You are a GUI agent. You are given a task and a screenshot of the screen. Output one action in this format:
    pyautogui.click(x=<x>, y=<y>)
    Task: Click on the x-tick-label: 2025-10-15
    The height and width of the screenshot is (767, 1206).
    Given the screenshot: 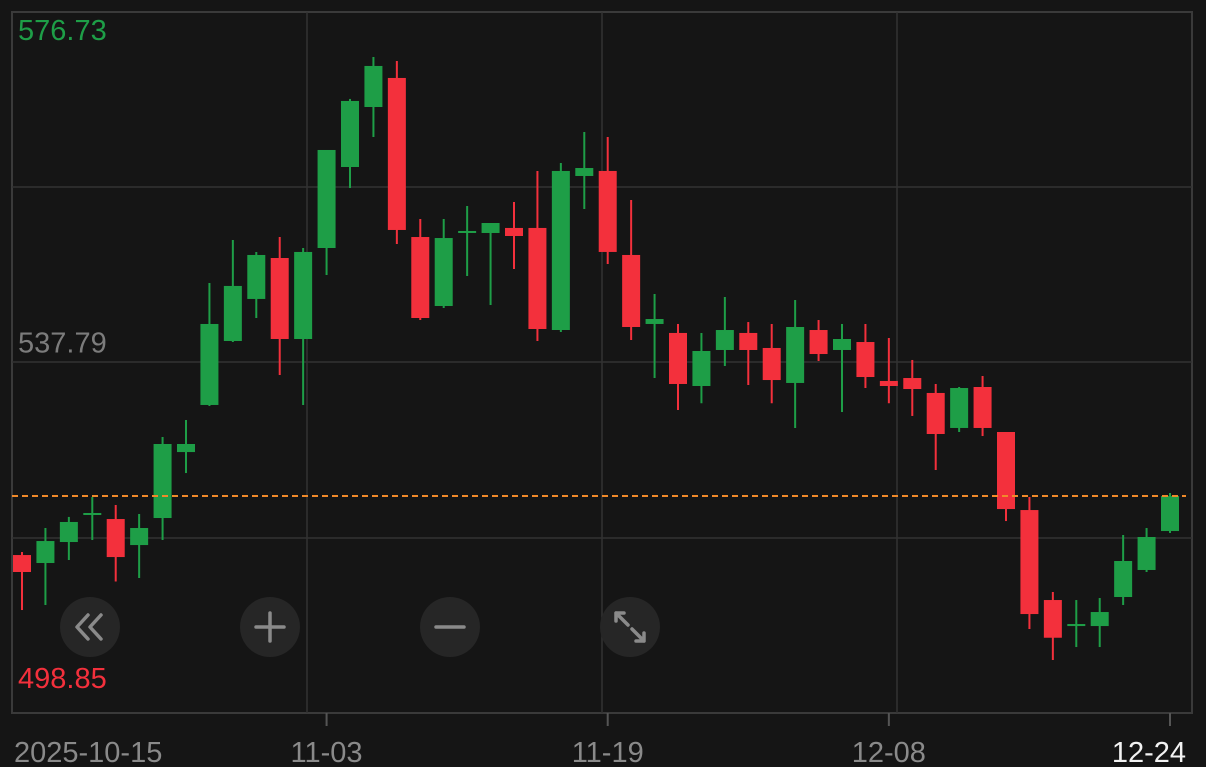 What is the action you would take?
    pyautogui.click(x=88, y=752)
    